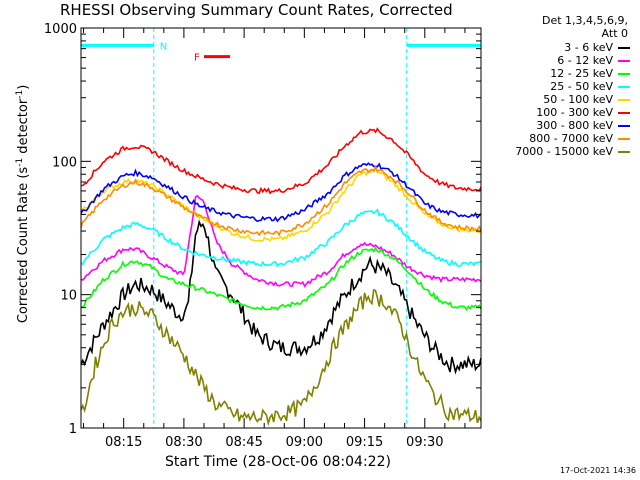 This screenshot has width=640, height=480. I want to click on legend-entry: 7000 - 15000 keV, so click(555, 151).